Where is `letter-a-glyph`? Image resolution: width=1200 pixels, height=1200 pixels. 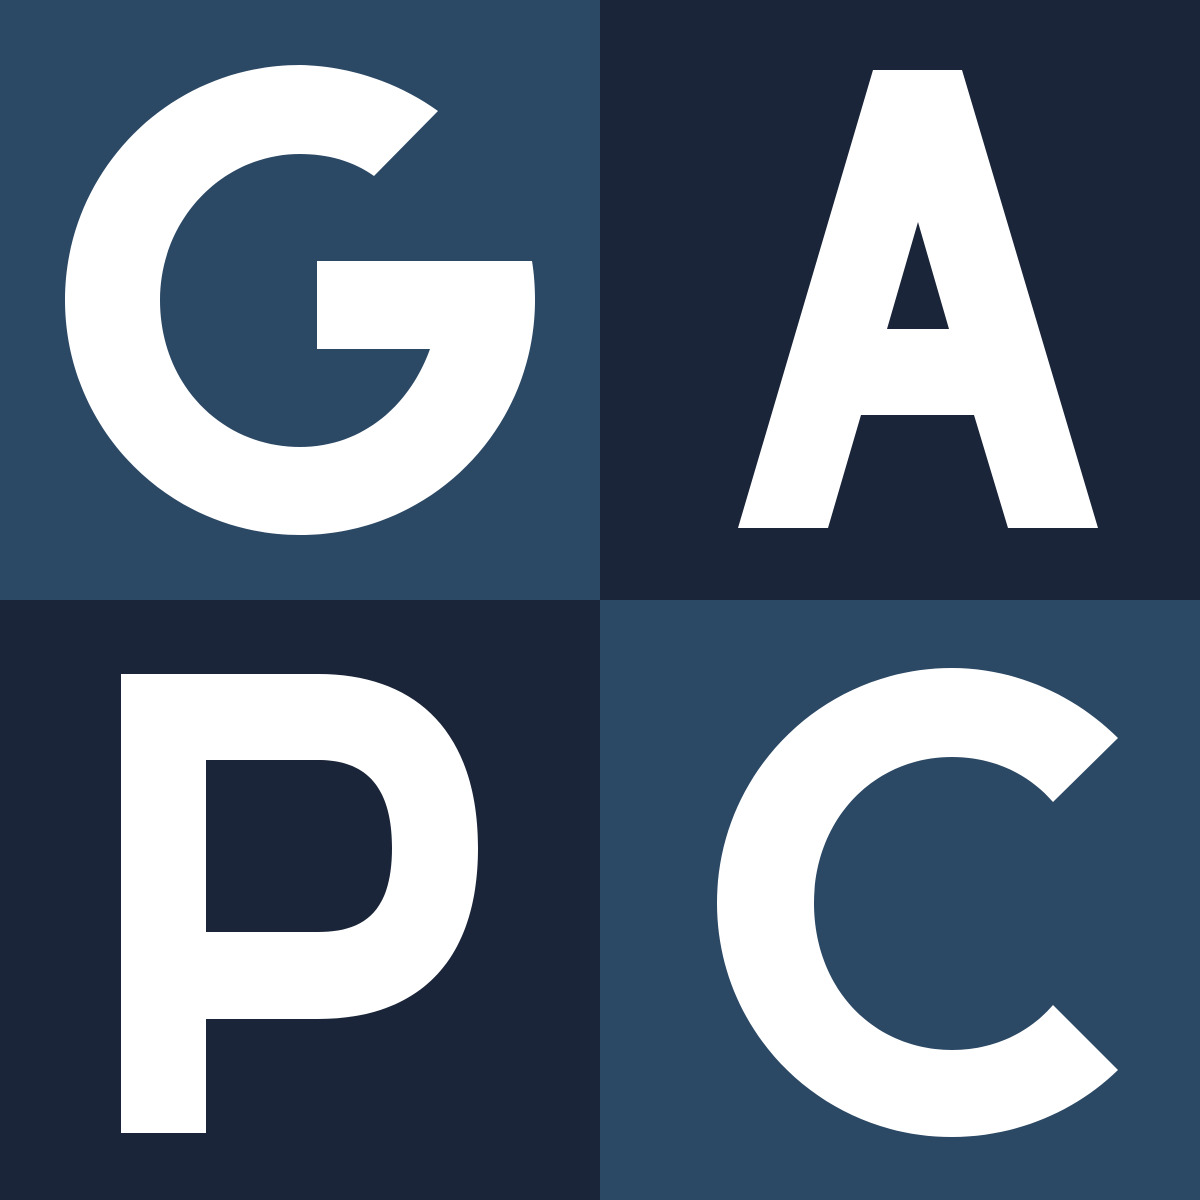 letter-a-glyph is located at coordinates (918, 299).